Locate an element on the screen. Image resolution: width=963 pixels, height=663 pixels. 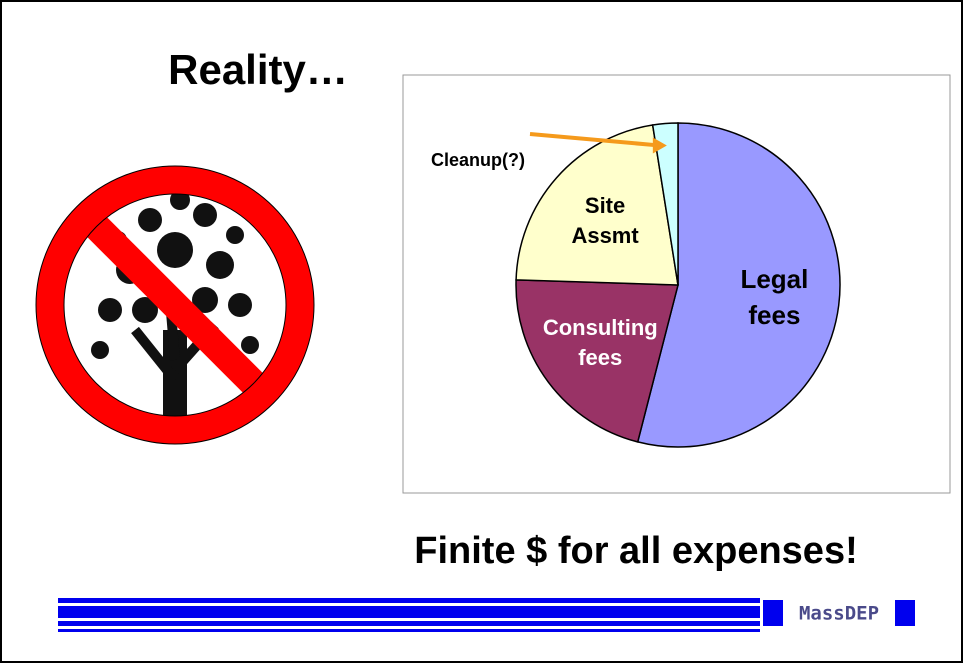
slice-label: Cleanup(?) is located at coordinates (478, 160).